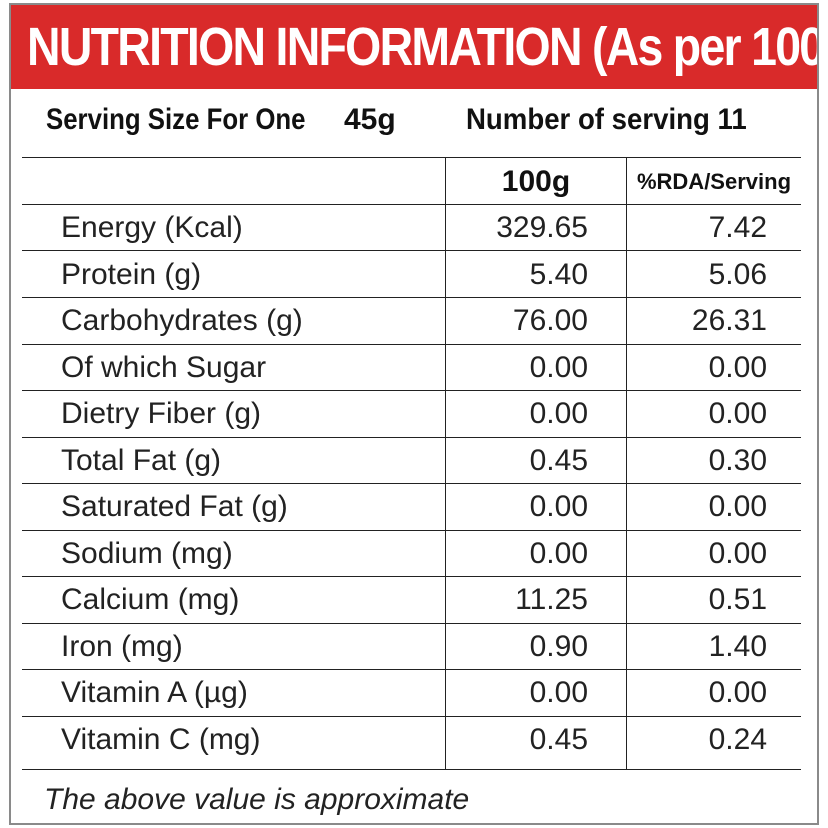  I want to click on value-rda-serving: 0.51, so click(737, 599).